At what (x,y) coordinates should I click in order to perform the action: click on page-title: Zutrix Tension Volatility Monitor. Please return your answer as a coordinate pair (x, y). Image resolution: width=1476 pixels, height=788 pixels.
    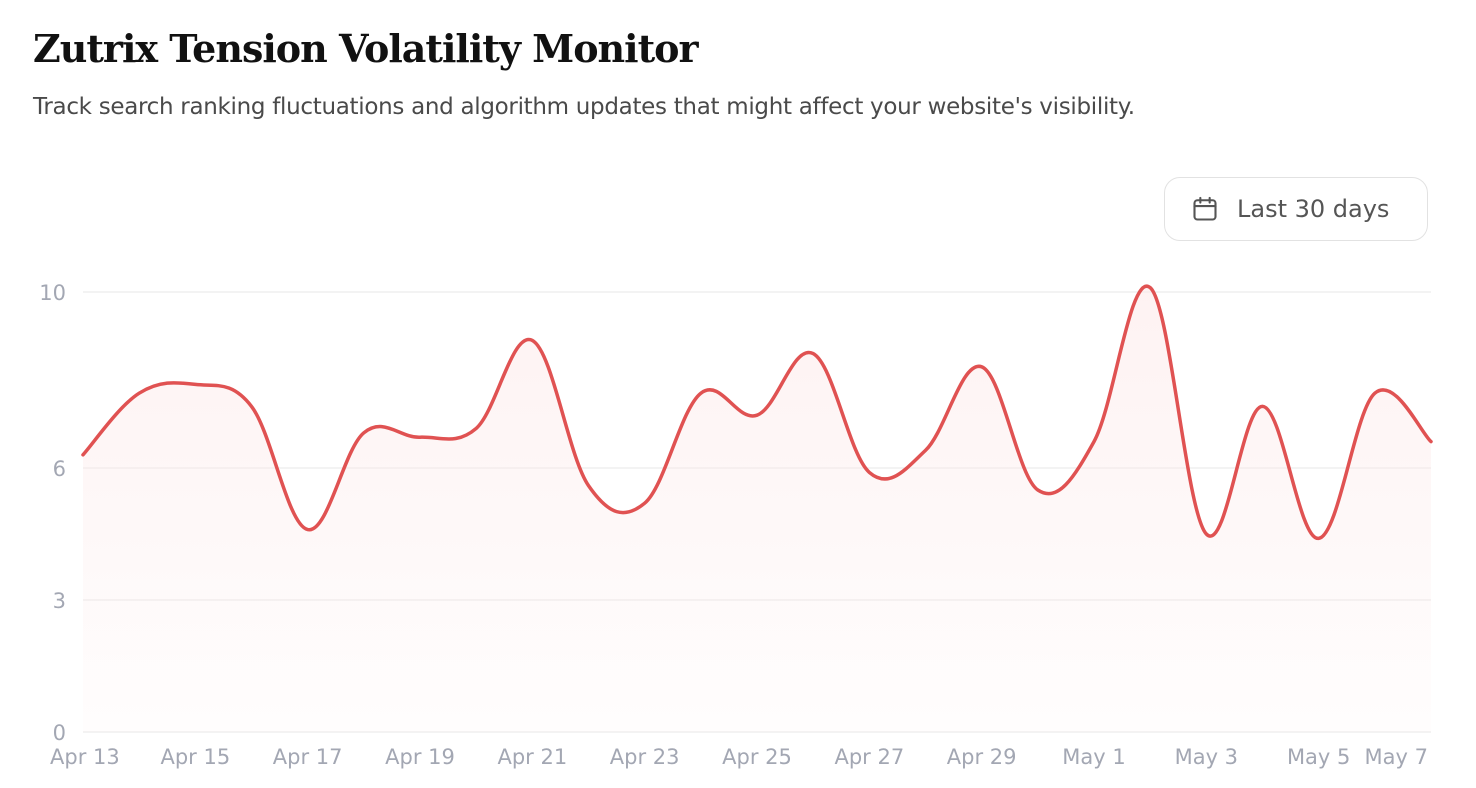
    Looking at the image, I should click on (366, 48).